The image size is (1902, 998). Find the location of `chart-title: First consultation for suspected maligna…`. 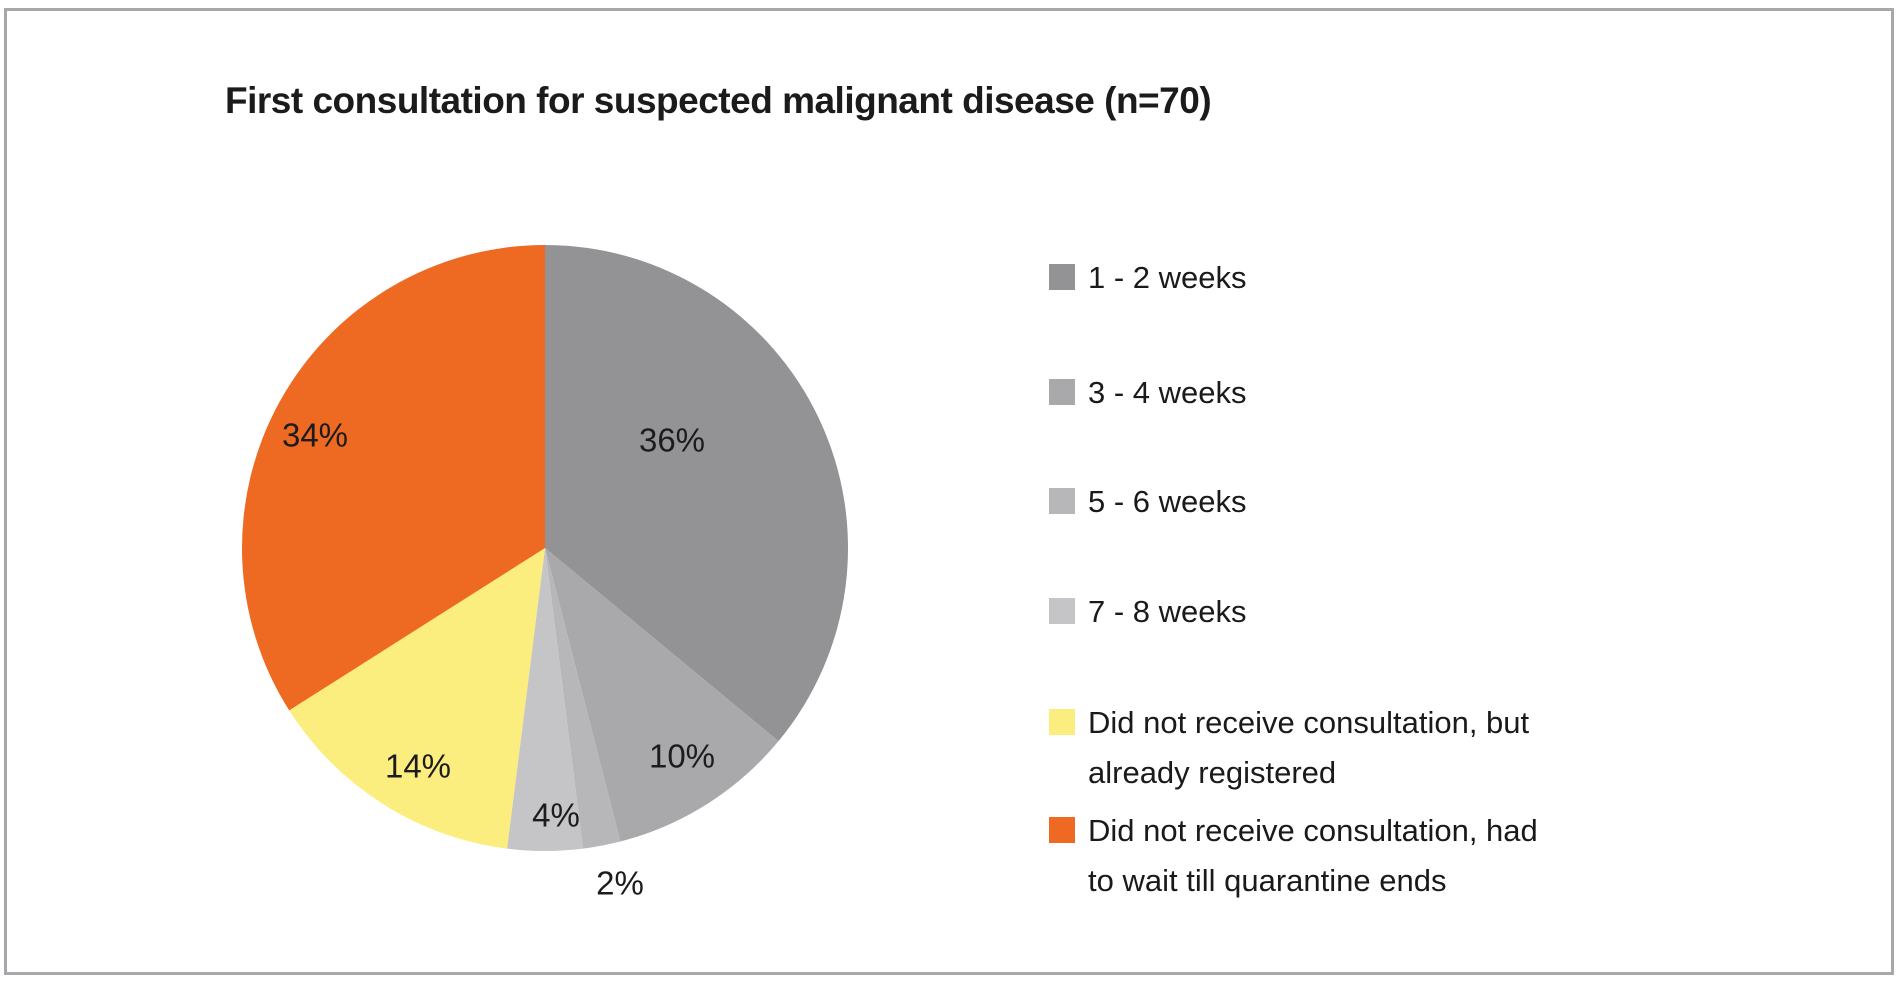

chart-title: First consultation for suspected maligna… is located at coordinates (718, 100).